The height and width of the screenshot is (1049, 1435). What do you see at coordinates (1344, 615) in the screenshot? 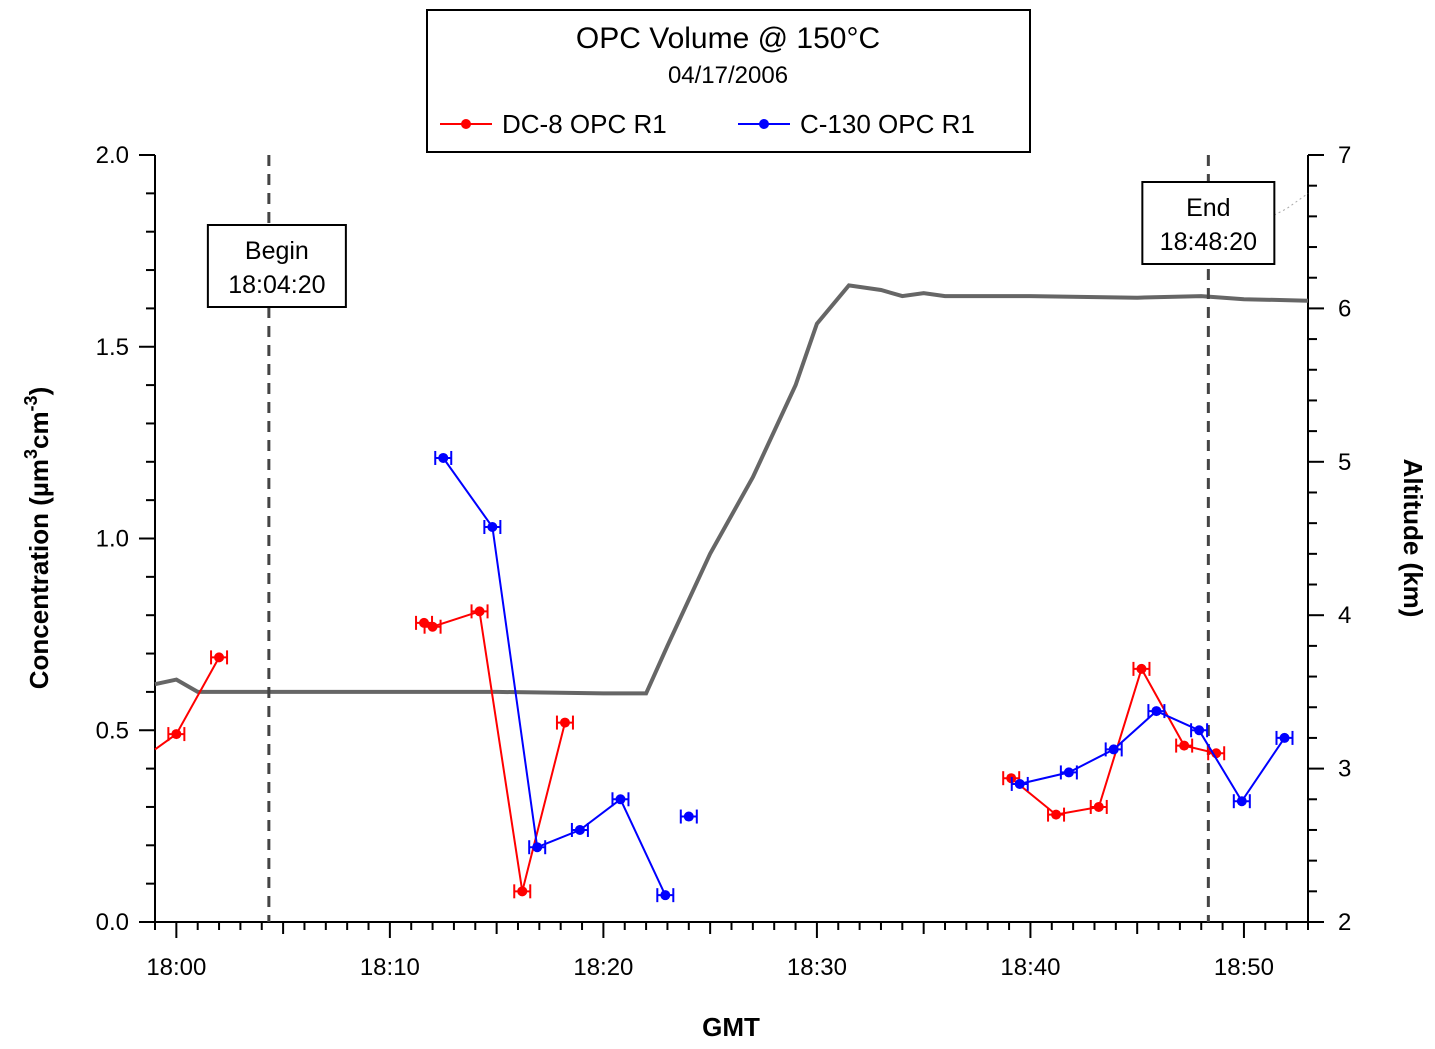
I see `y2-tick-label: 4` at bounding box center [1344, 615].